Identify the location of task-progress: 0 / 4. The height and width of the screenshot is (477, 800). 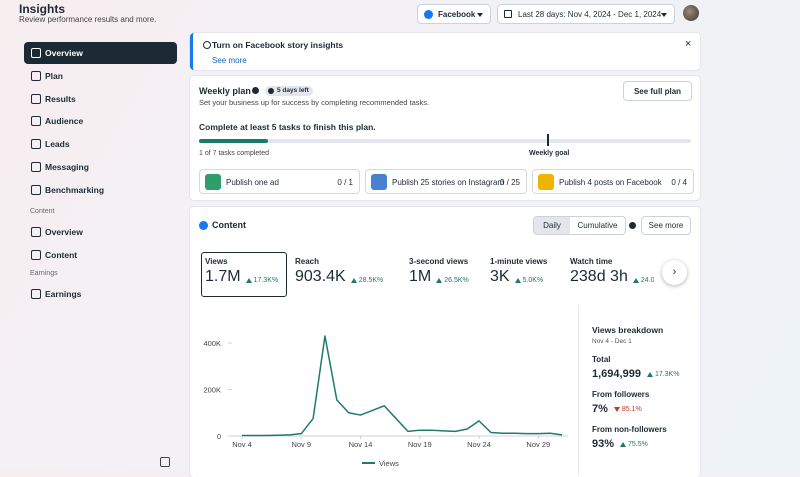
(679, 182).